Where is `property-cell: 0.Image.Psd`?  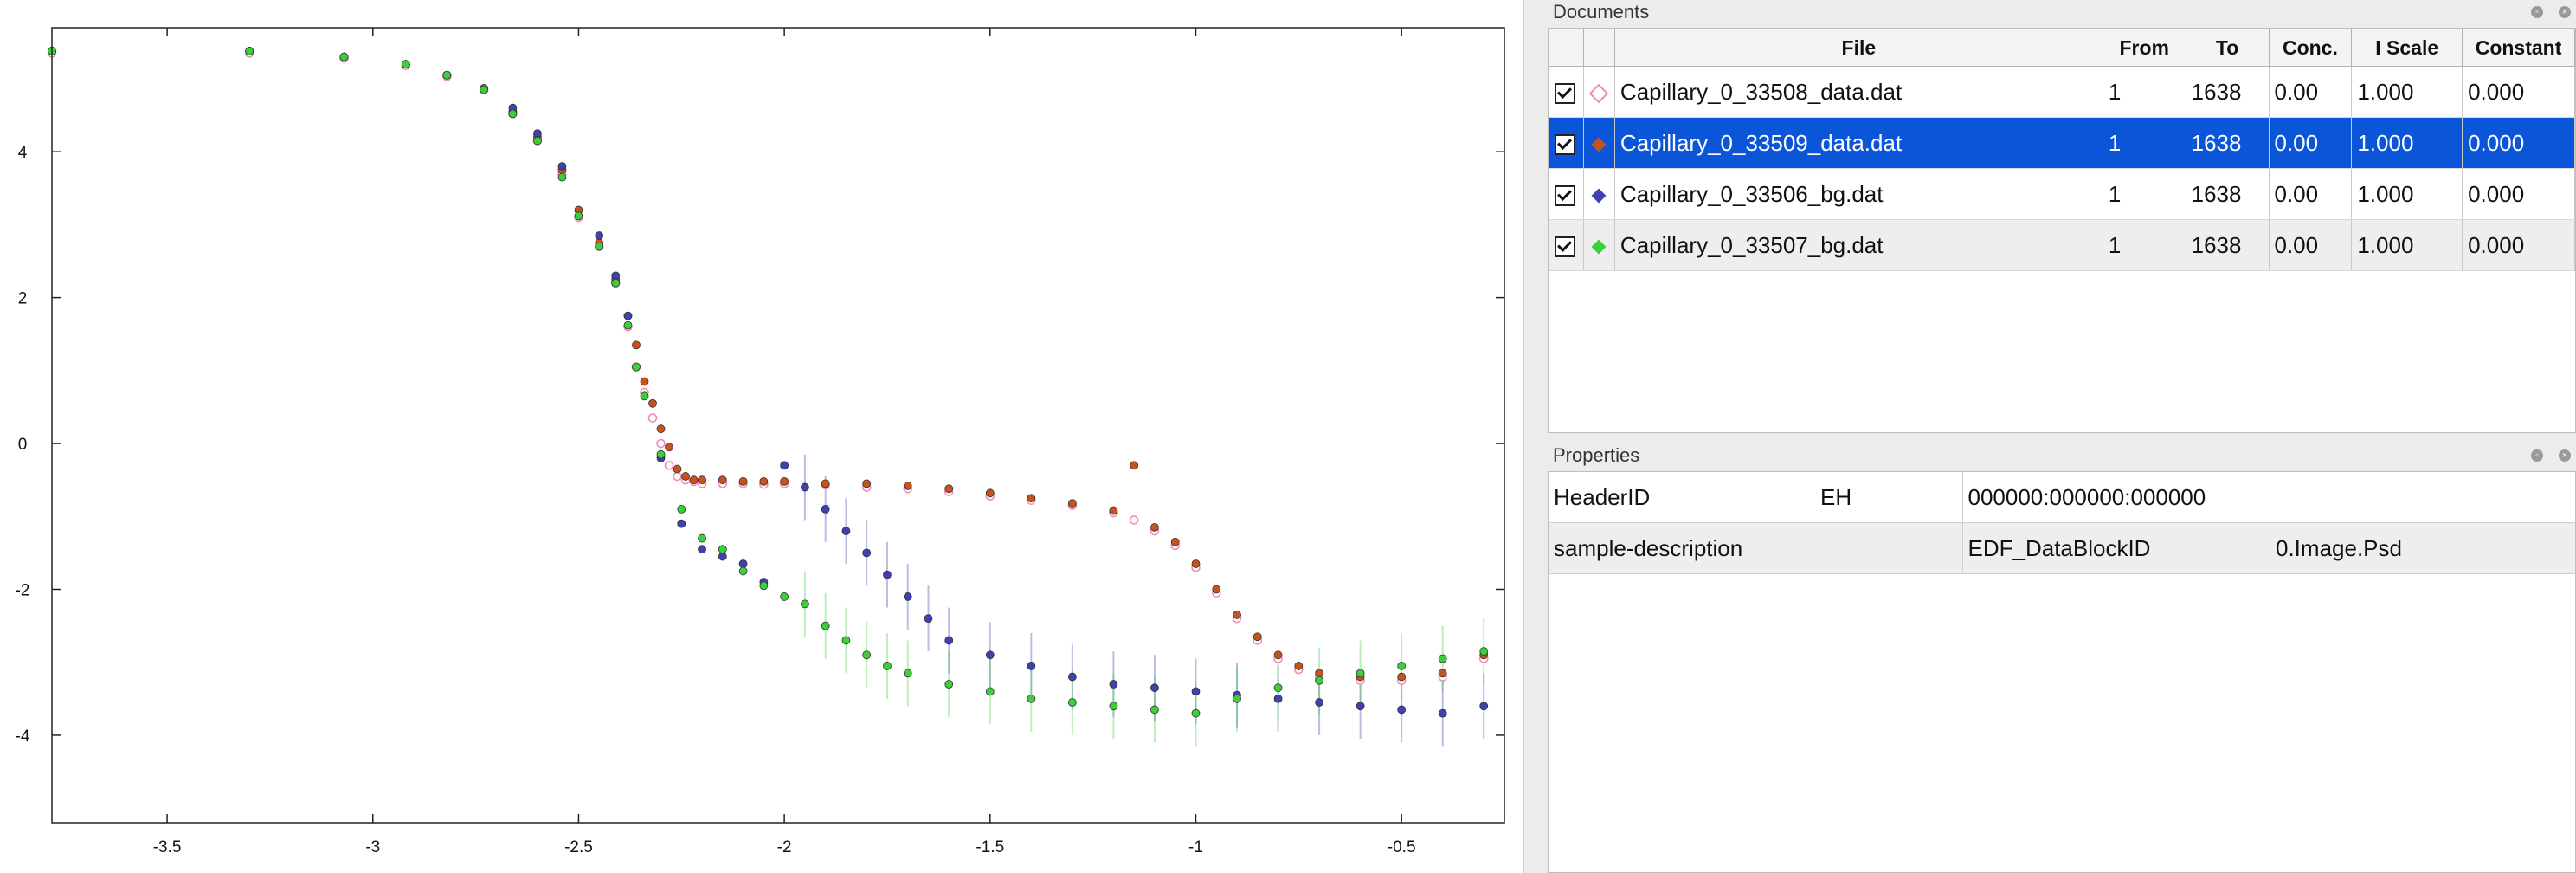 property-cell: 0.Image.Psd is located at coordinates (2422, 548).